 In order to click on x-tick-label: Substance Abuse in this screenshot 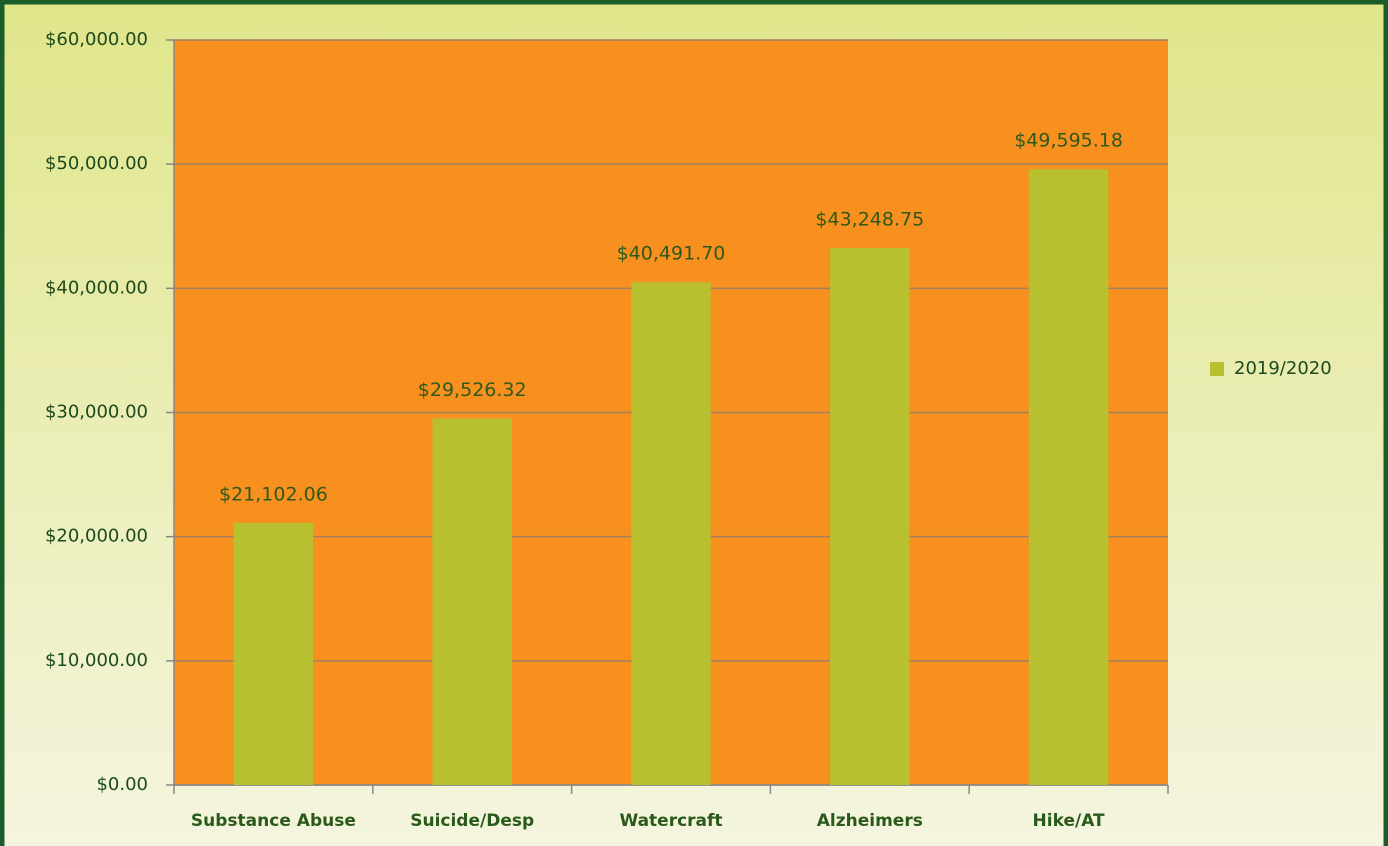, I will do `click(273, 821)`.